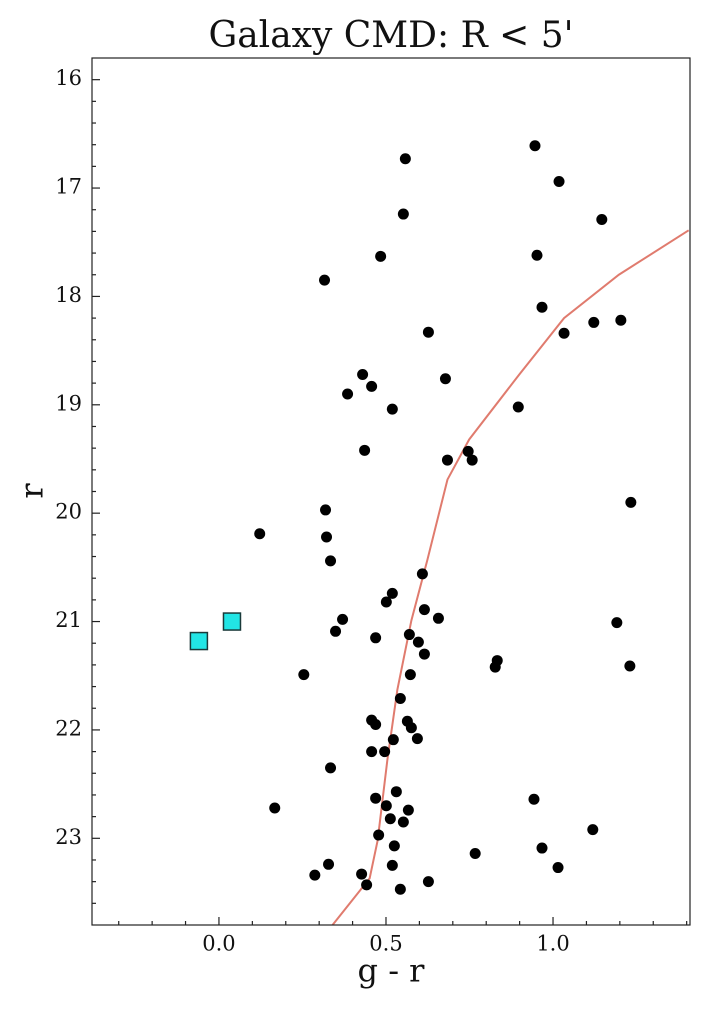 The image size is (716, 1010). Describe the element at coordinates (390, 35) in the screenshot. I see `chart-title: Galaxy CMD: R < 5'` at that location.